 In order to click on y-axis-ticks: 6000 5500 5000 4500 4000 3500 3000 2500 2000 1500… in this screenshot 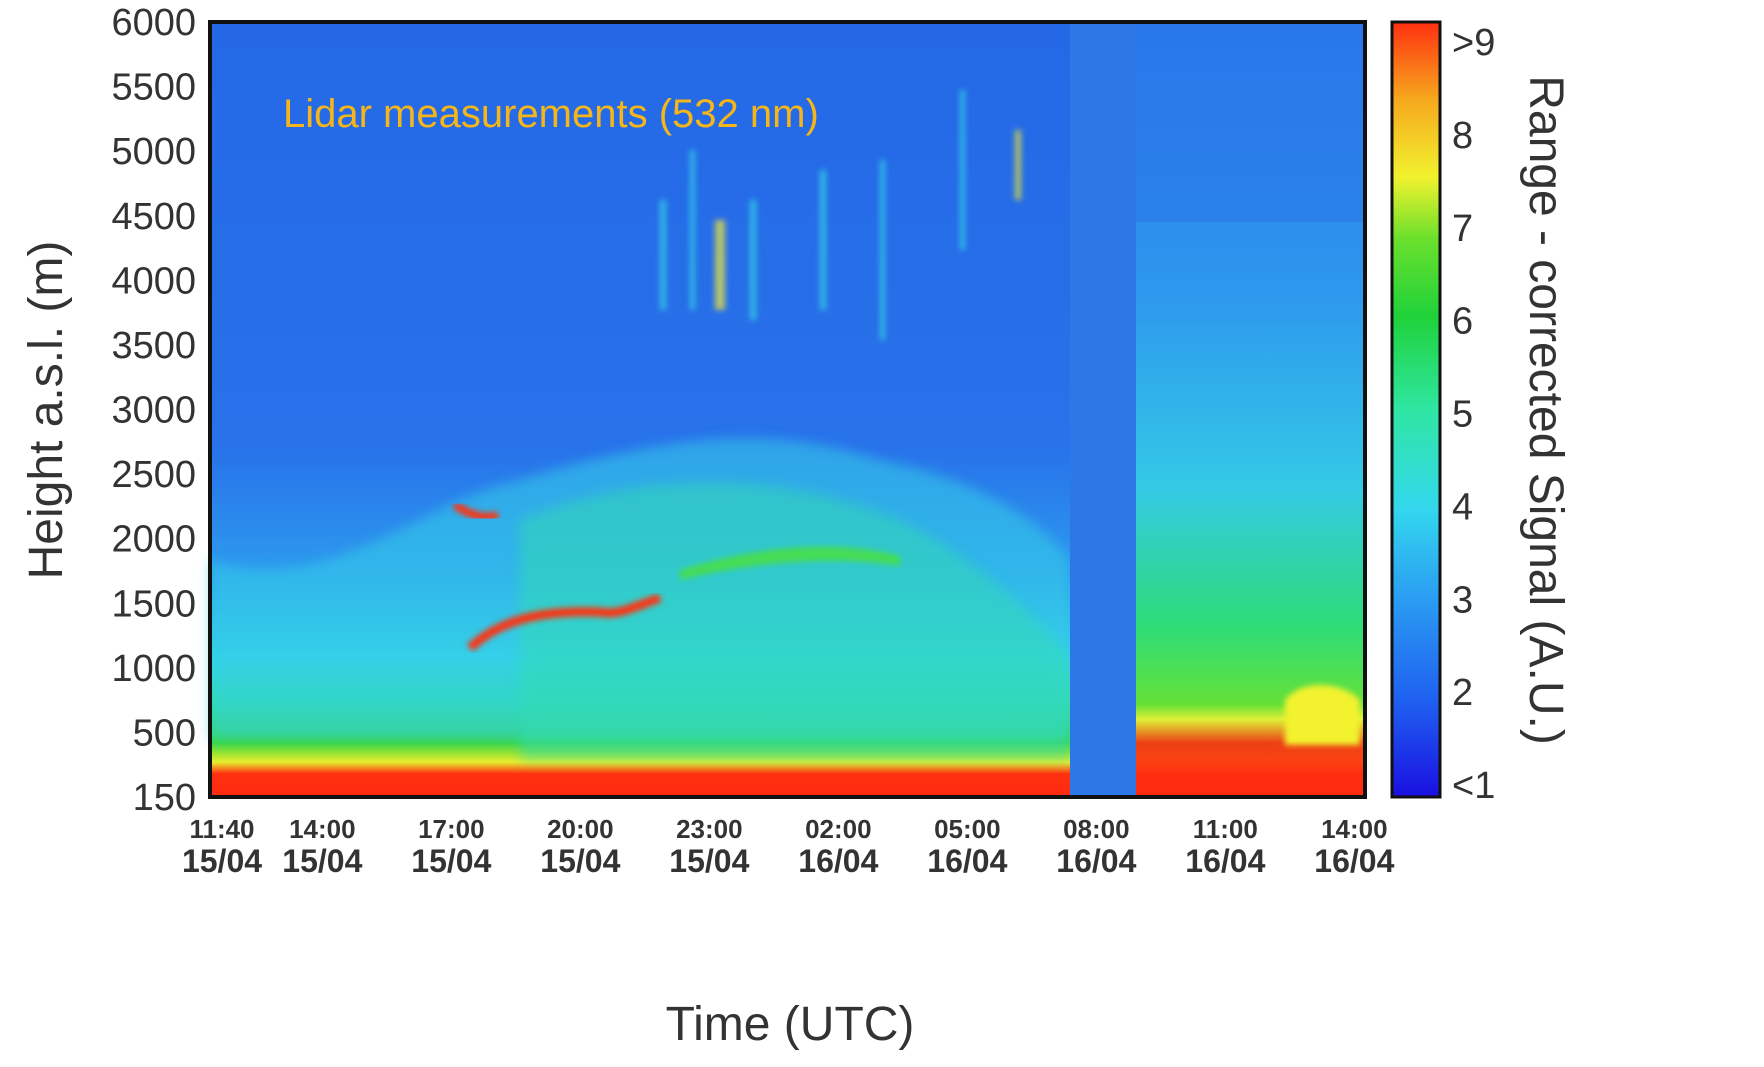, I will do `click(153, 410)`.